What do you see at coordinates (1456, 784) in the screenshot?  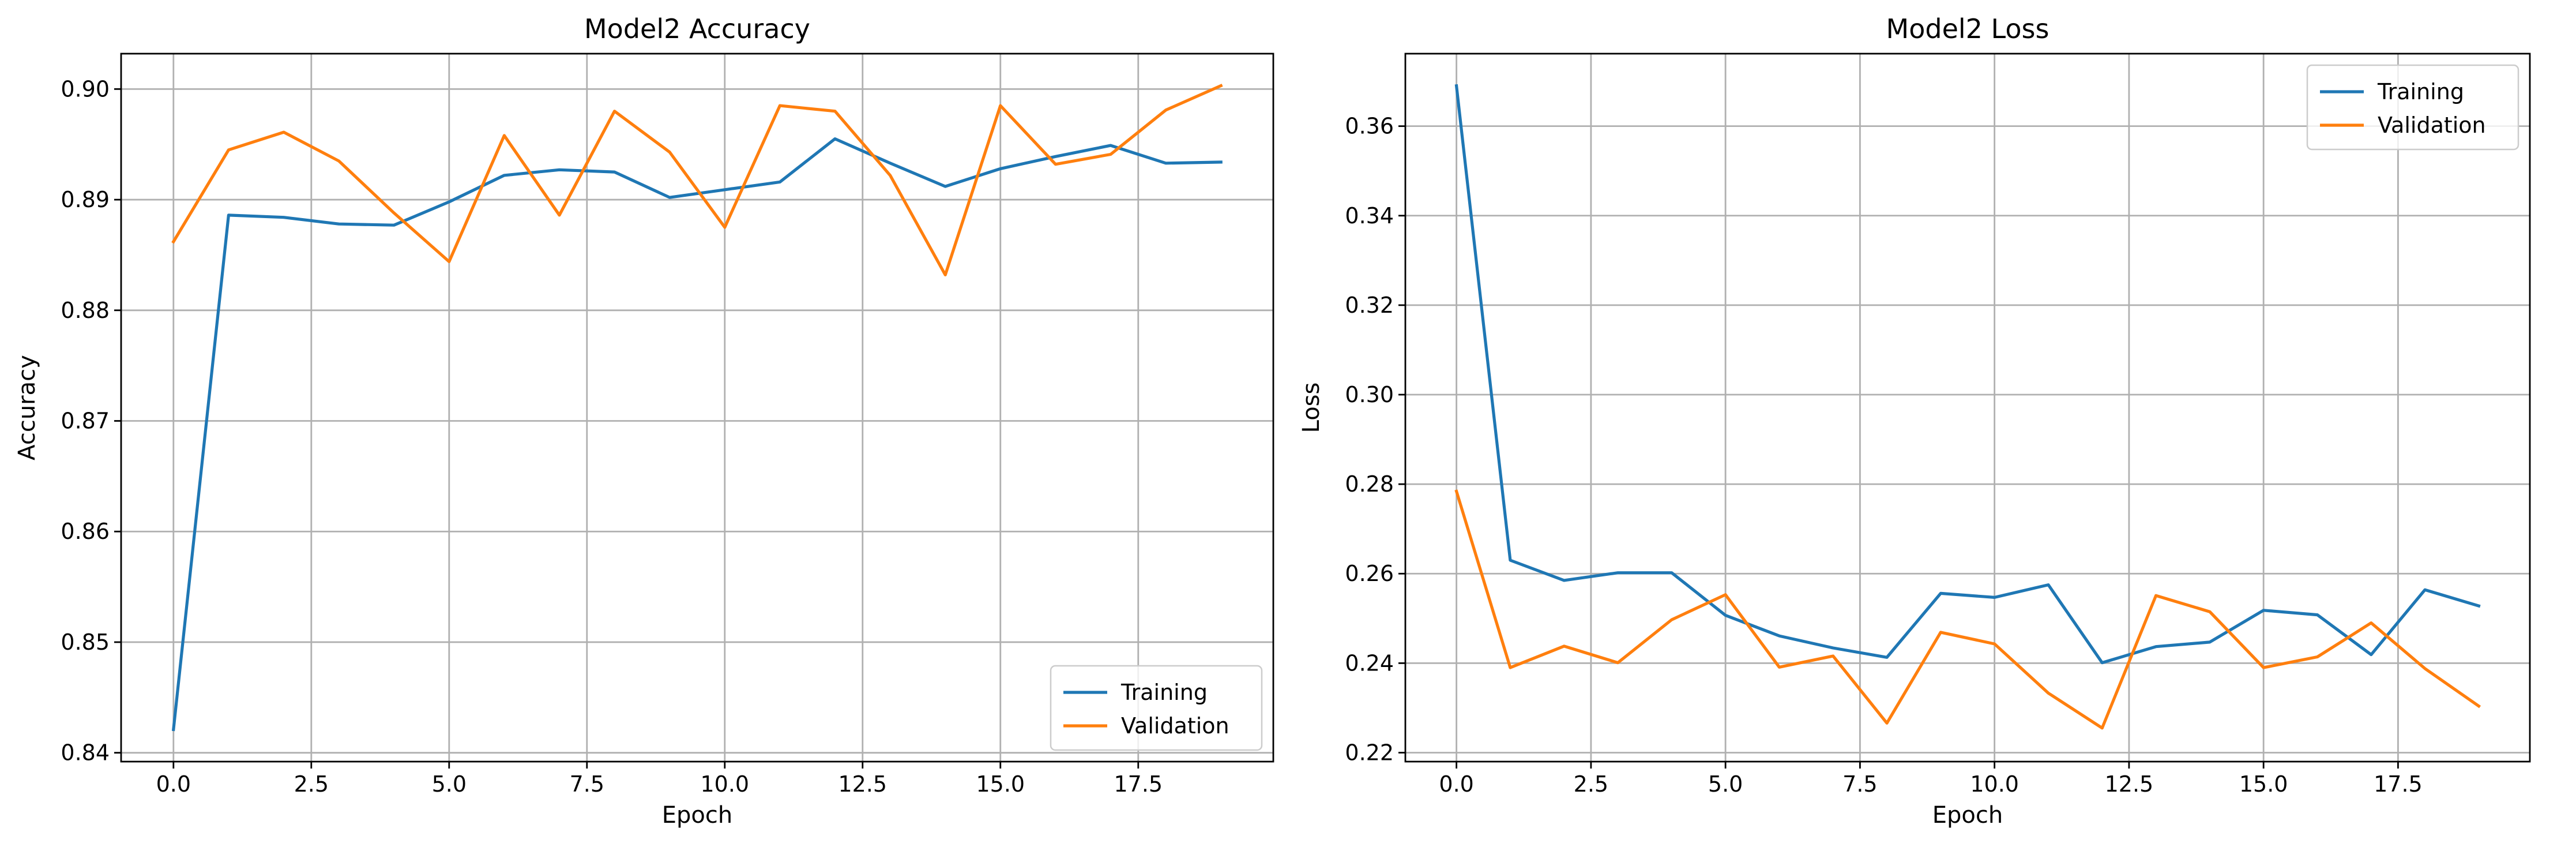 I see `loss-x-tick-label: 0.0` at bounding box center [1456, 784].